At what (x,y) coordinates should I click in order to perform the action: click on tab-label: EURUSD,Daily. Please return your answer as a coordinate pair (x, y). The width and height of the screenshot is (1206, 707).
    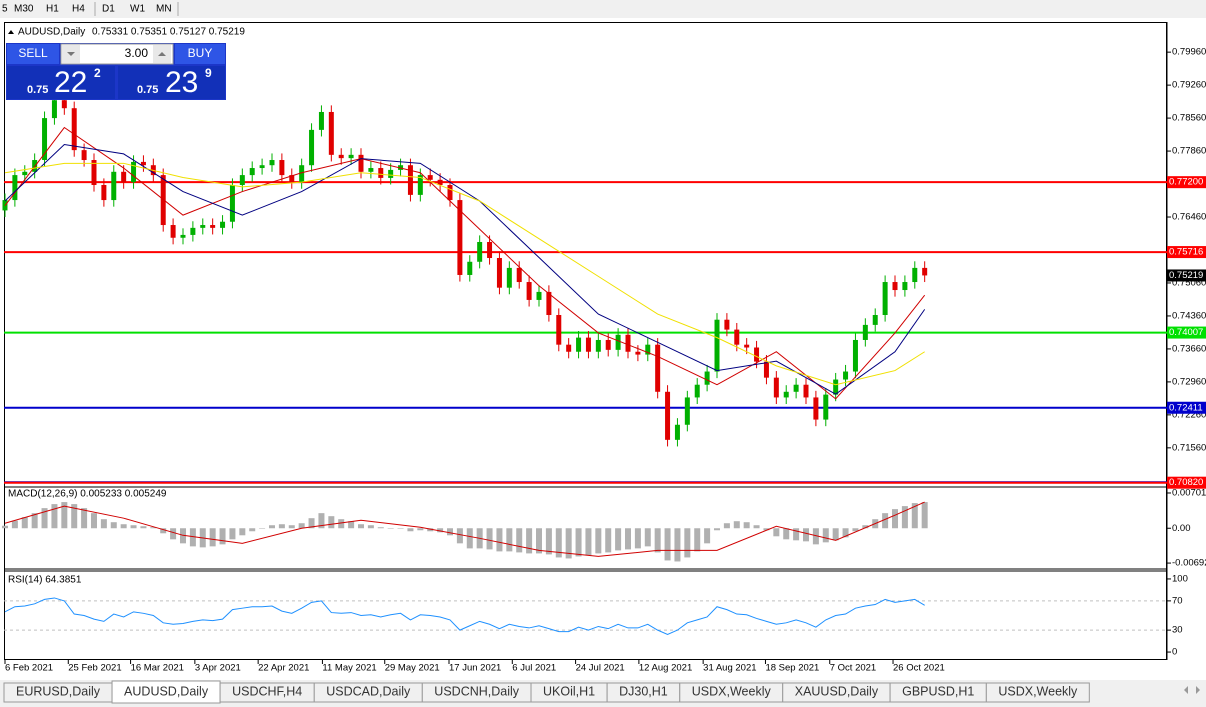
    Looking at the image, I should click on (58, 691).